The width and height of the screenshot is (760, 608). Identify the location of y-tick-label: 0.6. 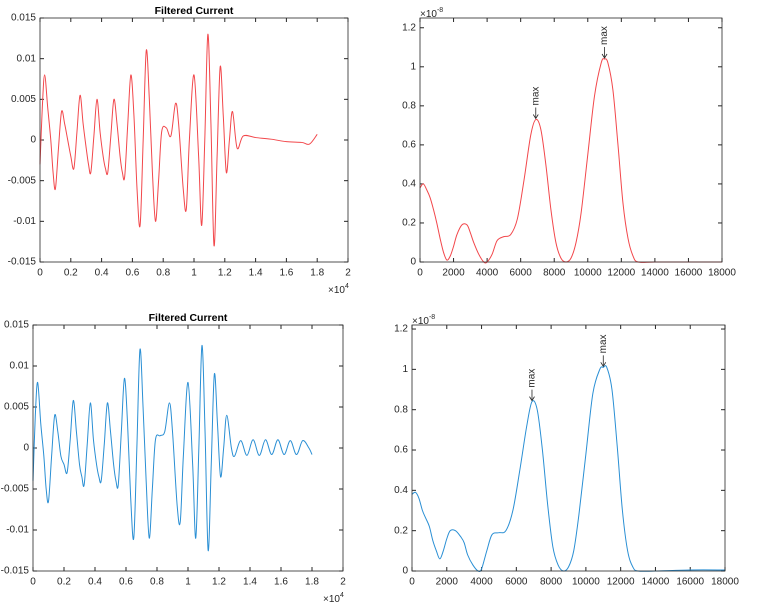
(401, 450).